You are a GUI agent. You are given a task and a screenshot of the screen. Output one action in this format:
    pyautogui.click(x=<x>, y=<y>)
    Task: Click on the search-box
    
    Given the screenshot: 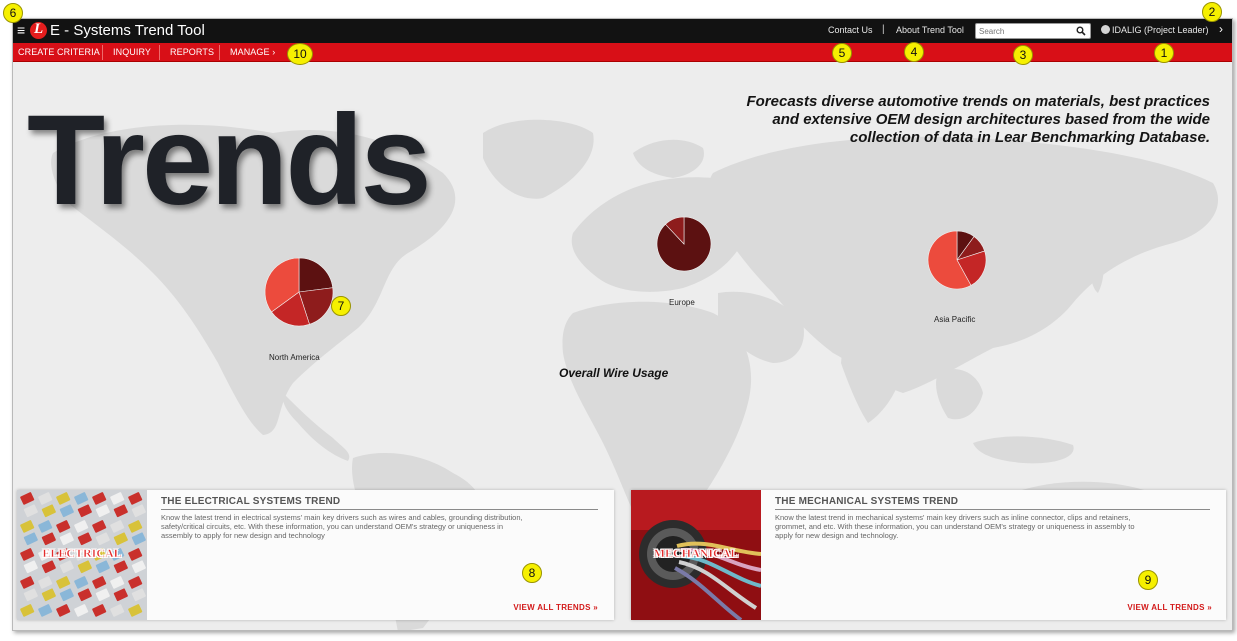 What is the action you would take?
    pyautogui.click(x=1033, y=31)
    